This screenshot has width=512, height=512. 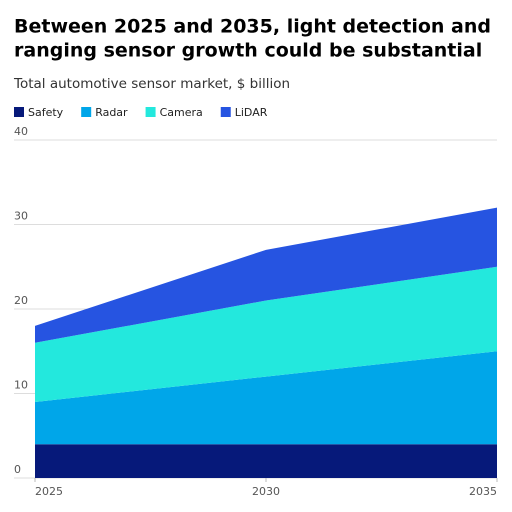 I want to click on legend-label: Radar, so click(x=111, y=112).